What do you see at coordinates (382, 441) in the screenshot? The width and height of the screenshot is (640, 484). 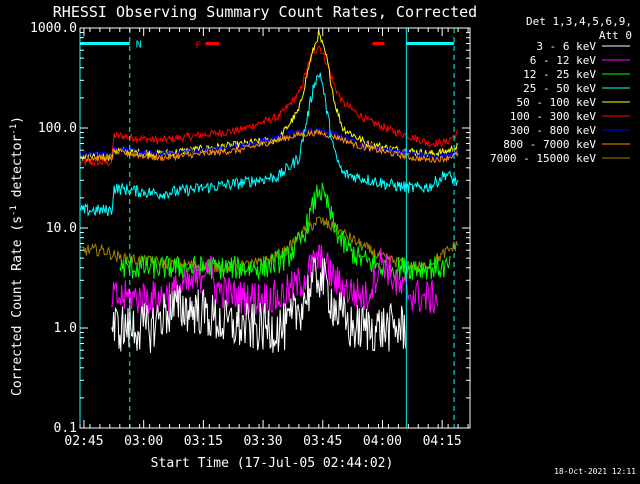 I see `x-tick-label-5: 04:00` at bounding box center [382, 441].